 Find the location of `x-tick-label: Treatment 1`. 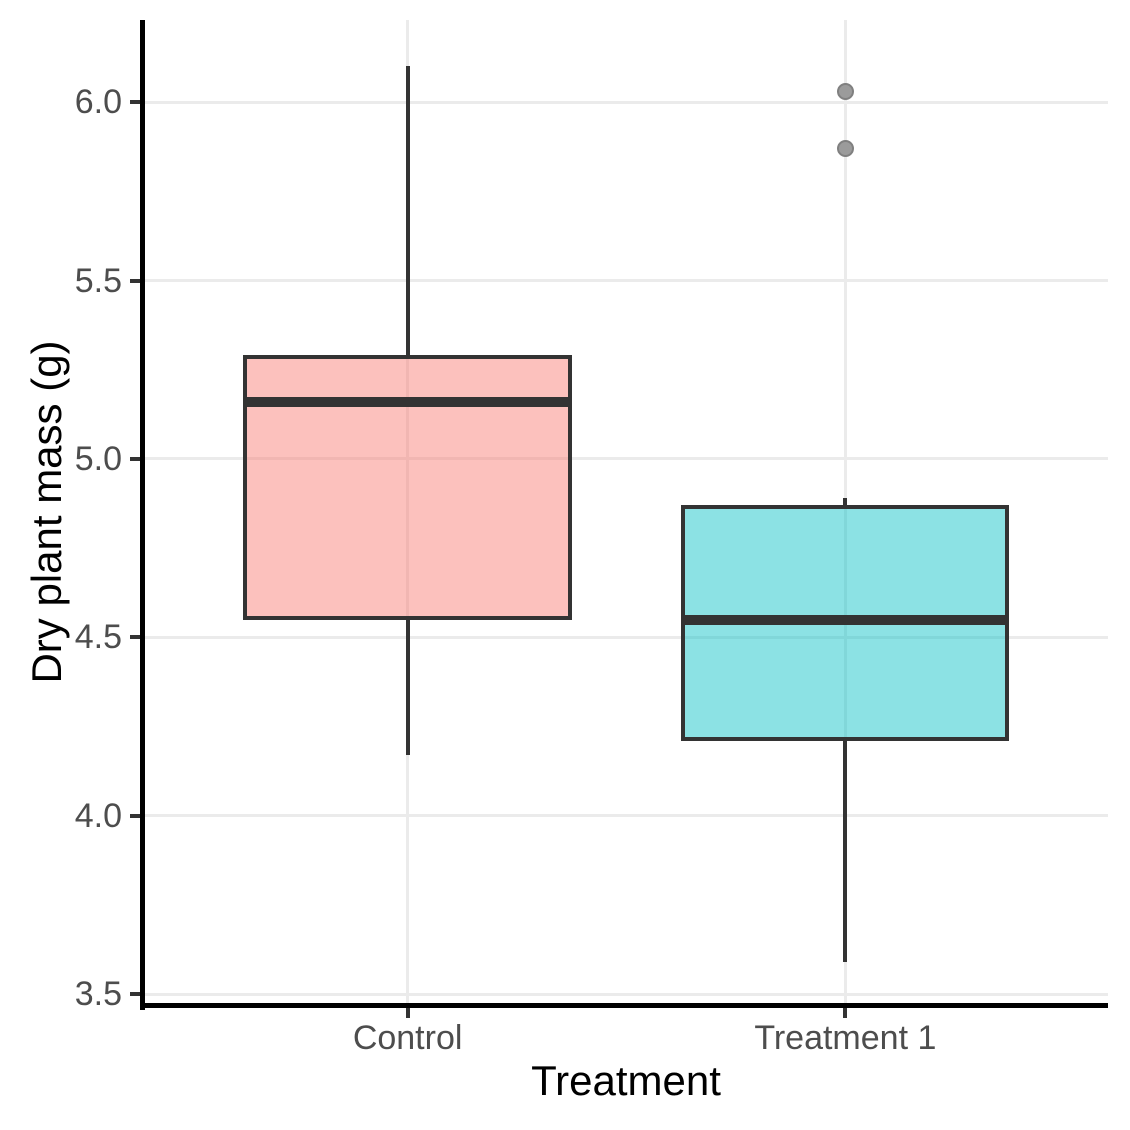

x-tick-label: Treatment 1 is located at coordinates (845, 1038).